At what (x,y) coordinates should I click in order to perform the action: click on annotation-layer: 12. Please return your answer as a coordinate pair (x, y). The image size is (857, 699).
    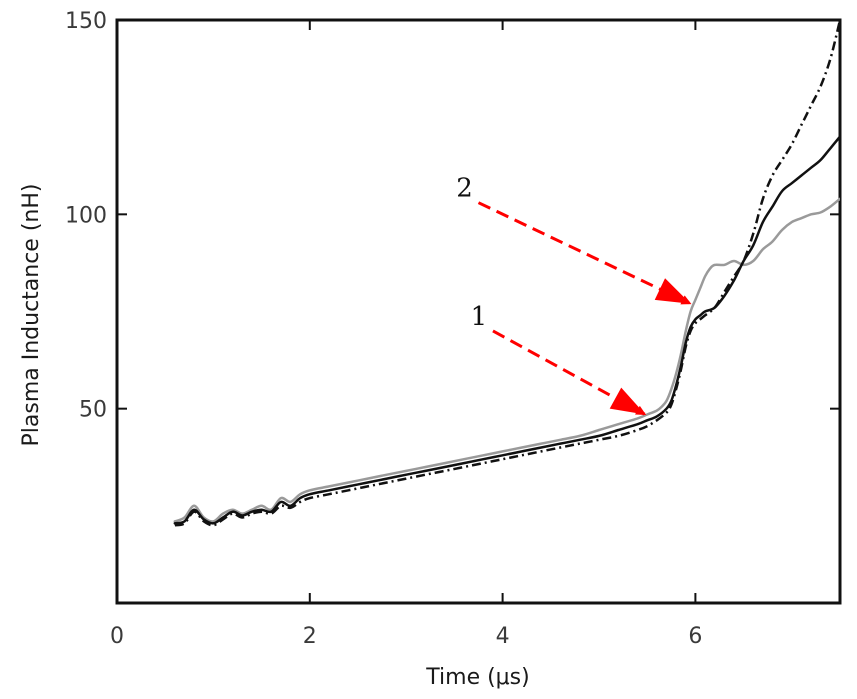
    Looking at the image, I should click on (574, 295).